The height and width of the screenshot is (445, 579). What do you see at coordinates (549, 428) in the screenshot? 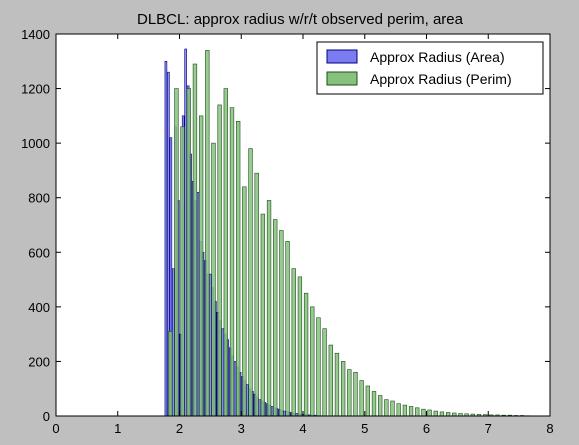
I see `x-tick-label: 8` at bounding box center [549, 428].